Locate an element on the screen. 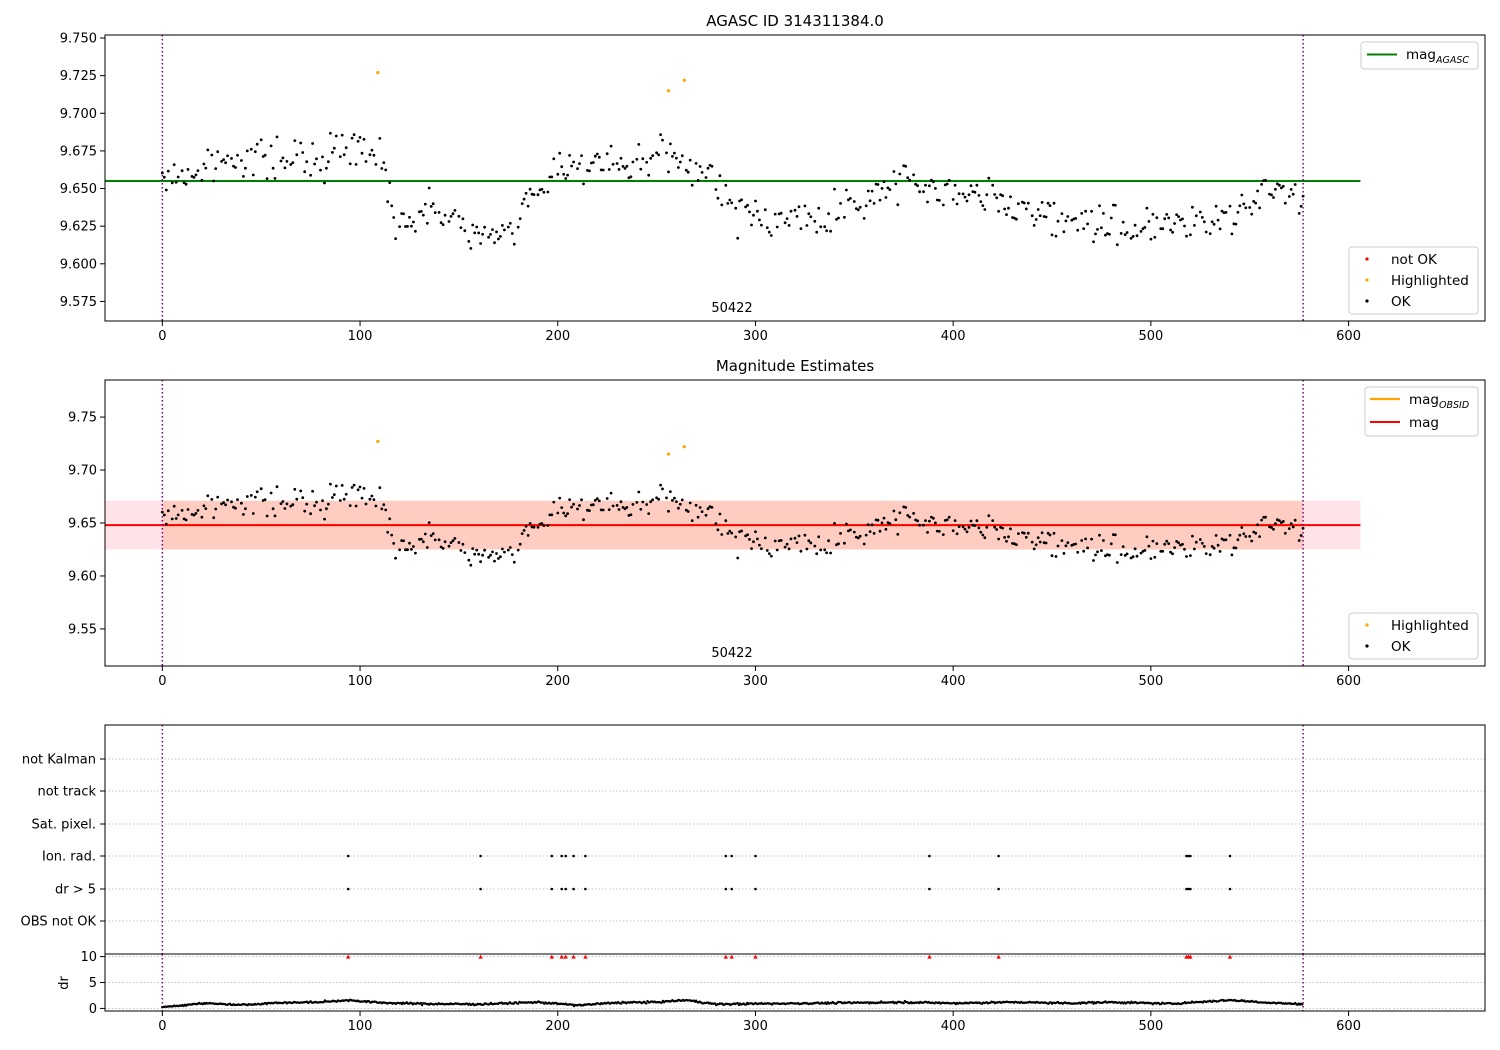 The height and width of the screenshot is (1050, 1500). legend-highlighted-label: Highlighted is located at coordinates (1430, 281).